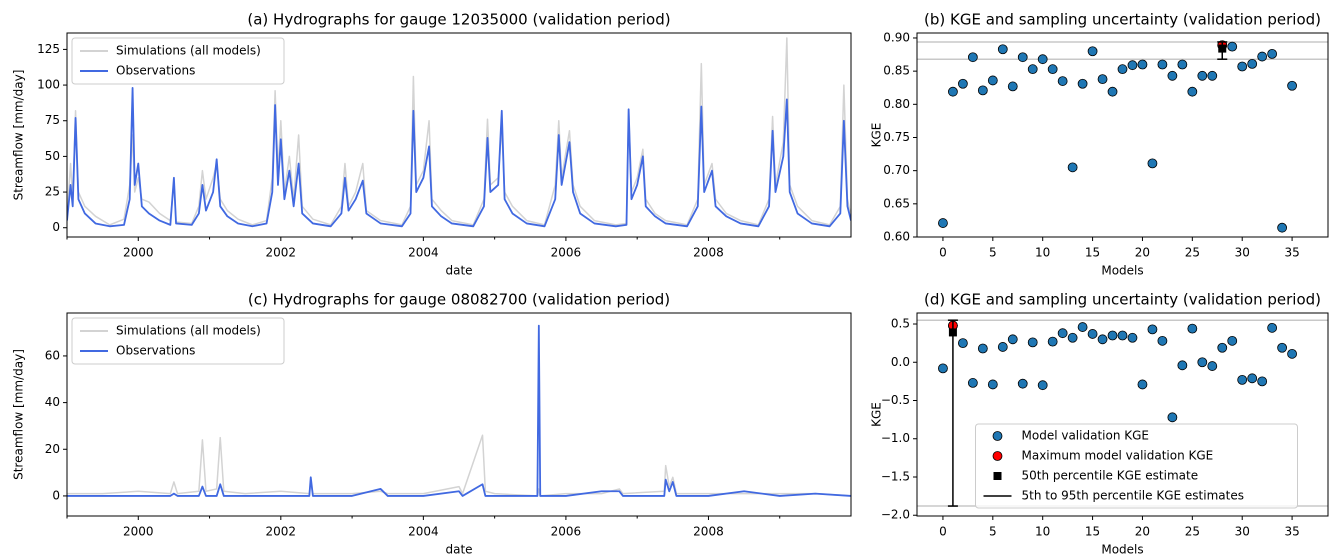 The image size is (1333, 558). I want to click on x-tick-label: 25, so click(1192, 532).